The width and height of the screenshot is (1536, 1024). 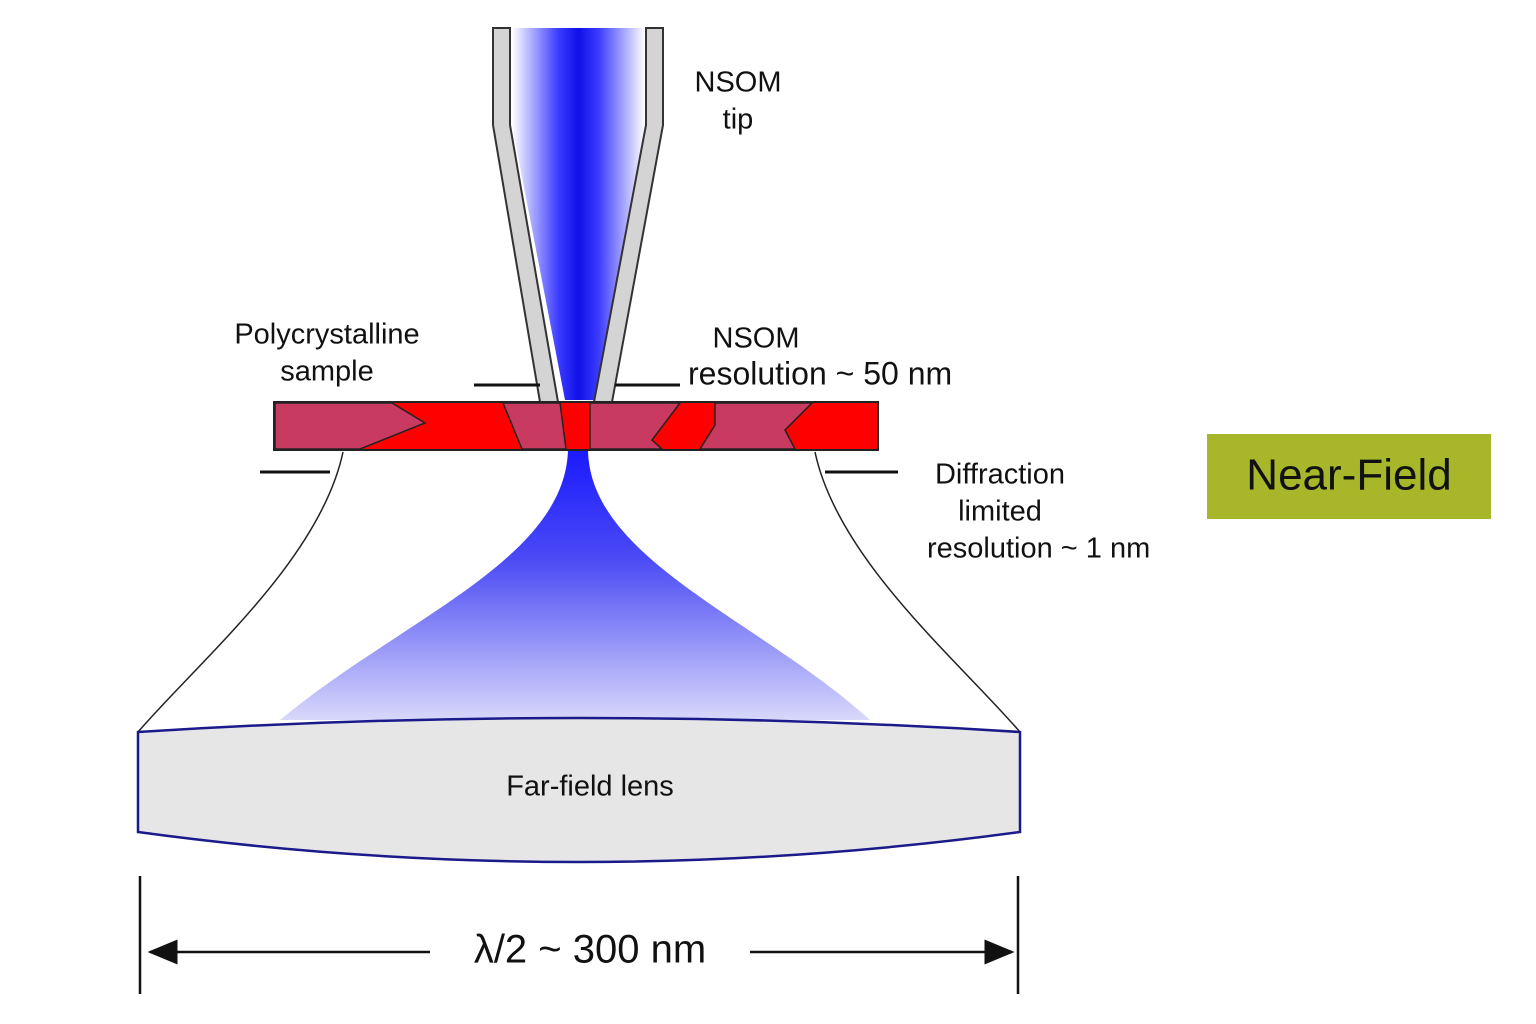 What do you see at coordinates (590, 787) in the screenshot?
I see `lens-label: Far-field lens` at bounding box center [590, 787].